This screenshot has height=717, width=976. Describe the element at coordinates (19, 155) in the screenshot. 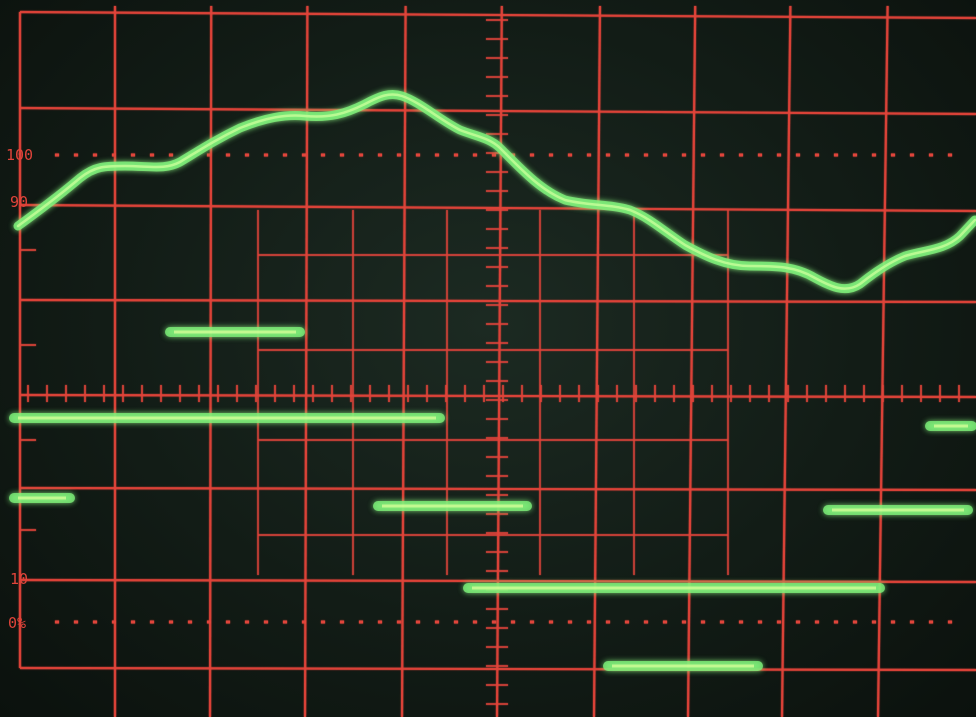

I see `scale-label-100: 100` at that location.